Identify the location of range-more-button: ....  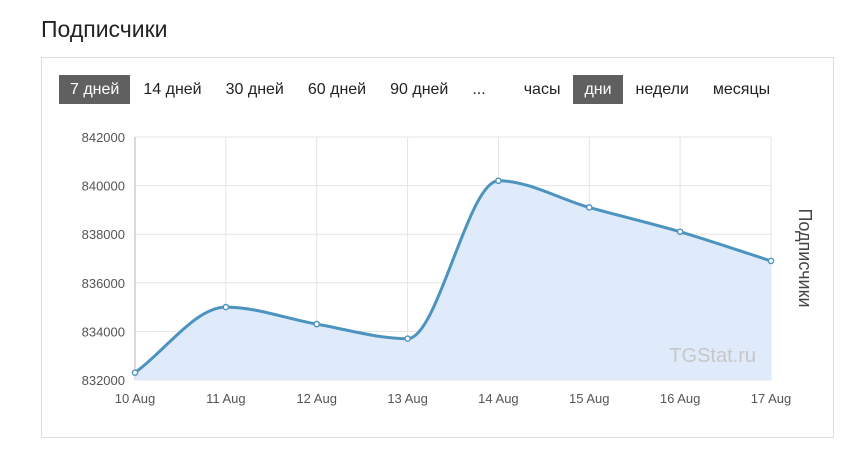
(479, 89).